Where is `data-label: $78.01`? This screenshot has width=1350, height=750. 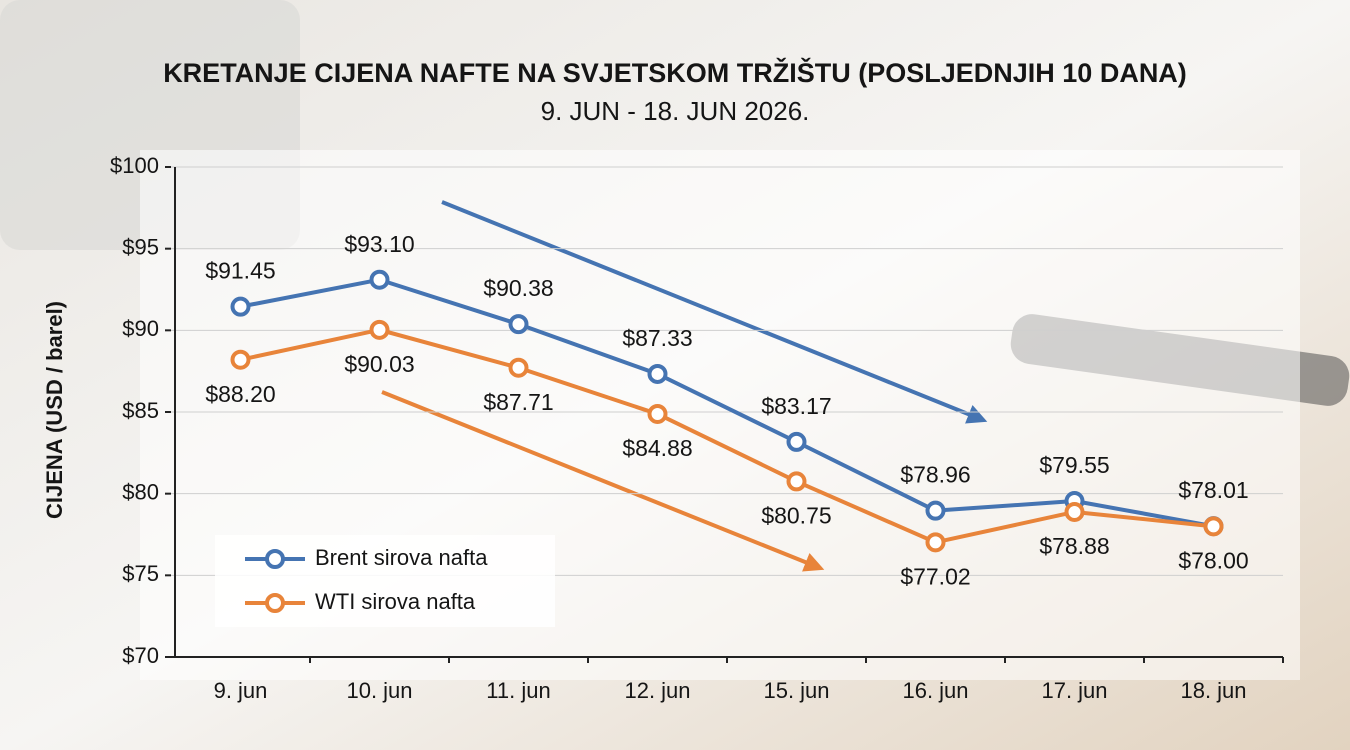 data-label: $78.01 is located at coordinates (1213, 490).